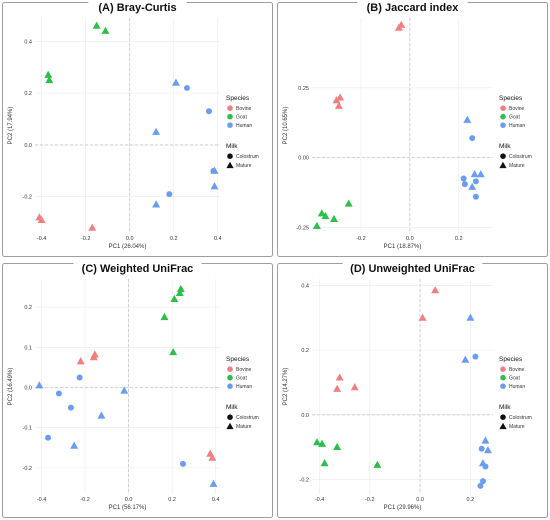  Describe the element at coordinates (130, 239) in the screenshot. I see `x-tick-label: 0.0` at that location.